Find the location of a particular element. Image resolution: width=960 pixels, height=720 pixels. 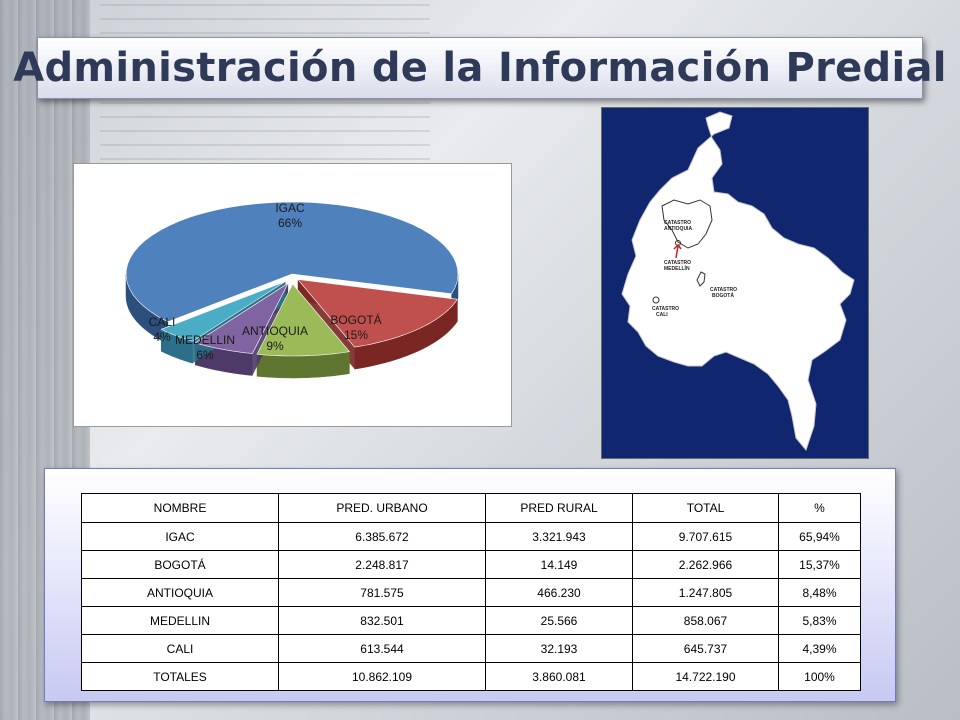

table-cell: 8,48% is located at coordinates (819, 592).